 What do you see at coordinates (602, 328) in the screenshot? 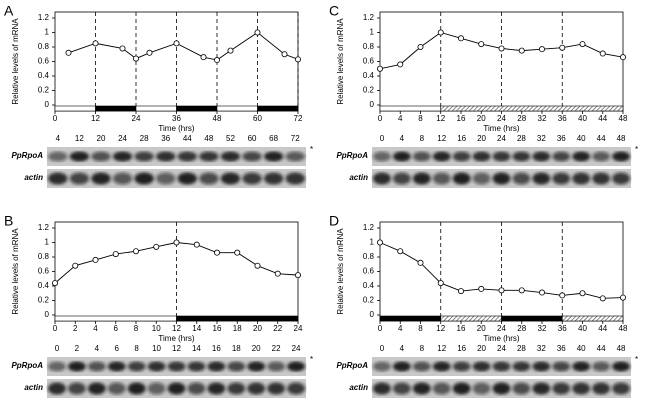
I see `x-tick-label: 44` at bounding box center [602, 328].